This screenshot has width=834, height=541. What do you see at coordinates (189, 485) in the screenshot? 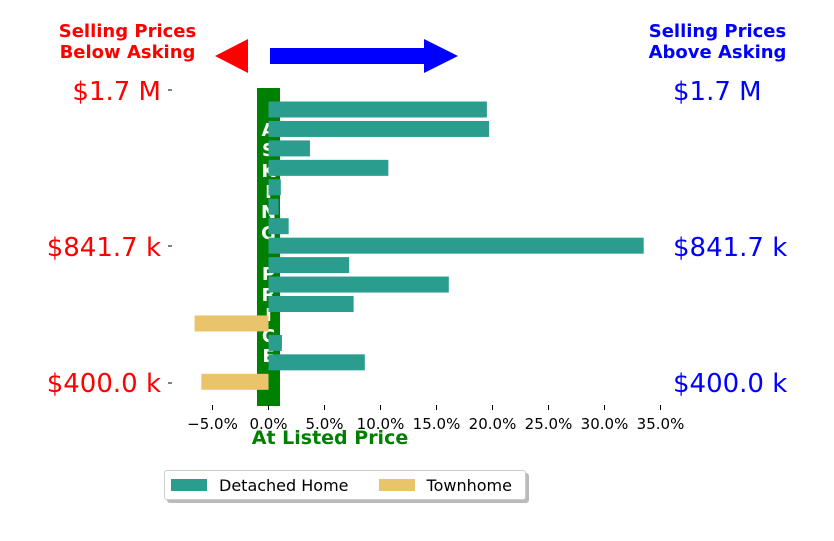
I see `legend-swatch-detached` at bounding box center [189, 485].